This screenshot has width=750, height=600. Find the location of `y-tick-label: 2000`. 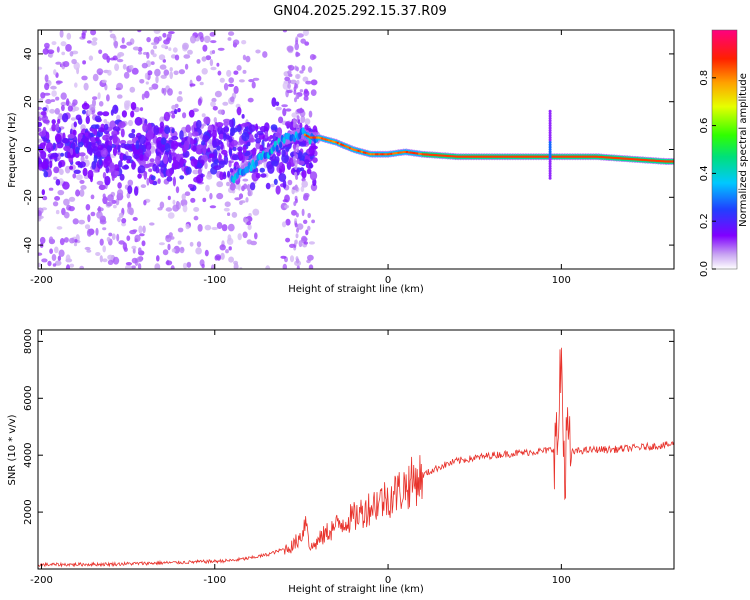

y-tick-label: 2000 is located at coordinates (28, 511).